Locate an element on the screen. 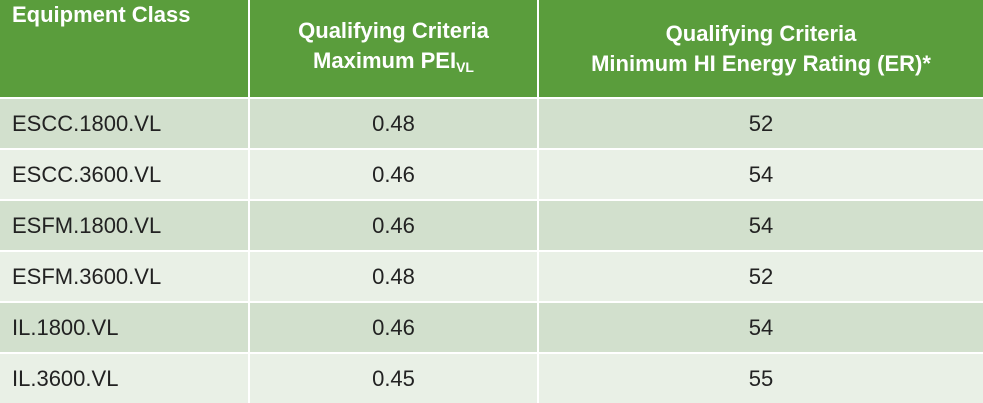 The height and width of the screenshot is (403, 983). header-text: Minimum HI Energy Rating (ER)* is located at coordinates (761, 63).